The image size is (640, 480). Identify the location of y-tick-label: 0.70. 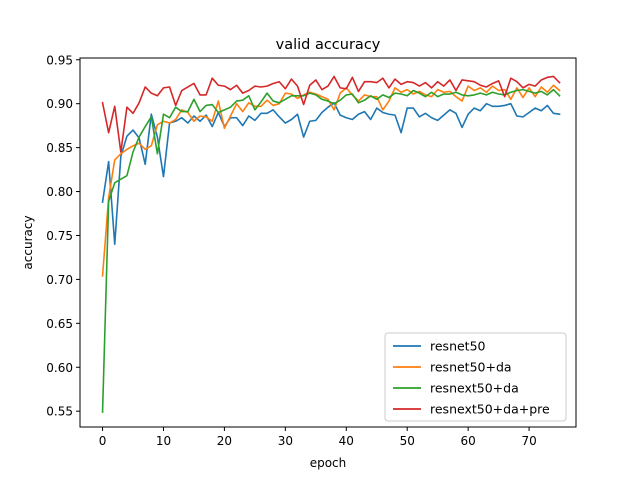
(59, 280).